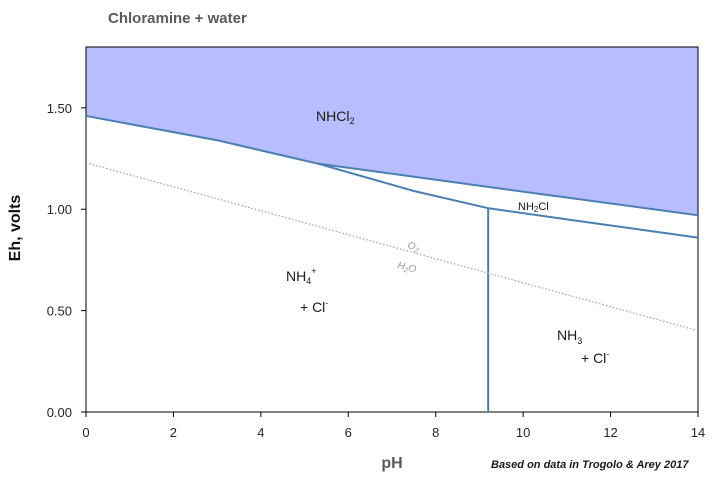  Describe the element at coordinates (590, 465) in the screenshot. I see `source-note: Based on data in Trogolo & Arey 2017` at that location.